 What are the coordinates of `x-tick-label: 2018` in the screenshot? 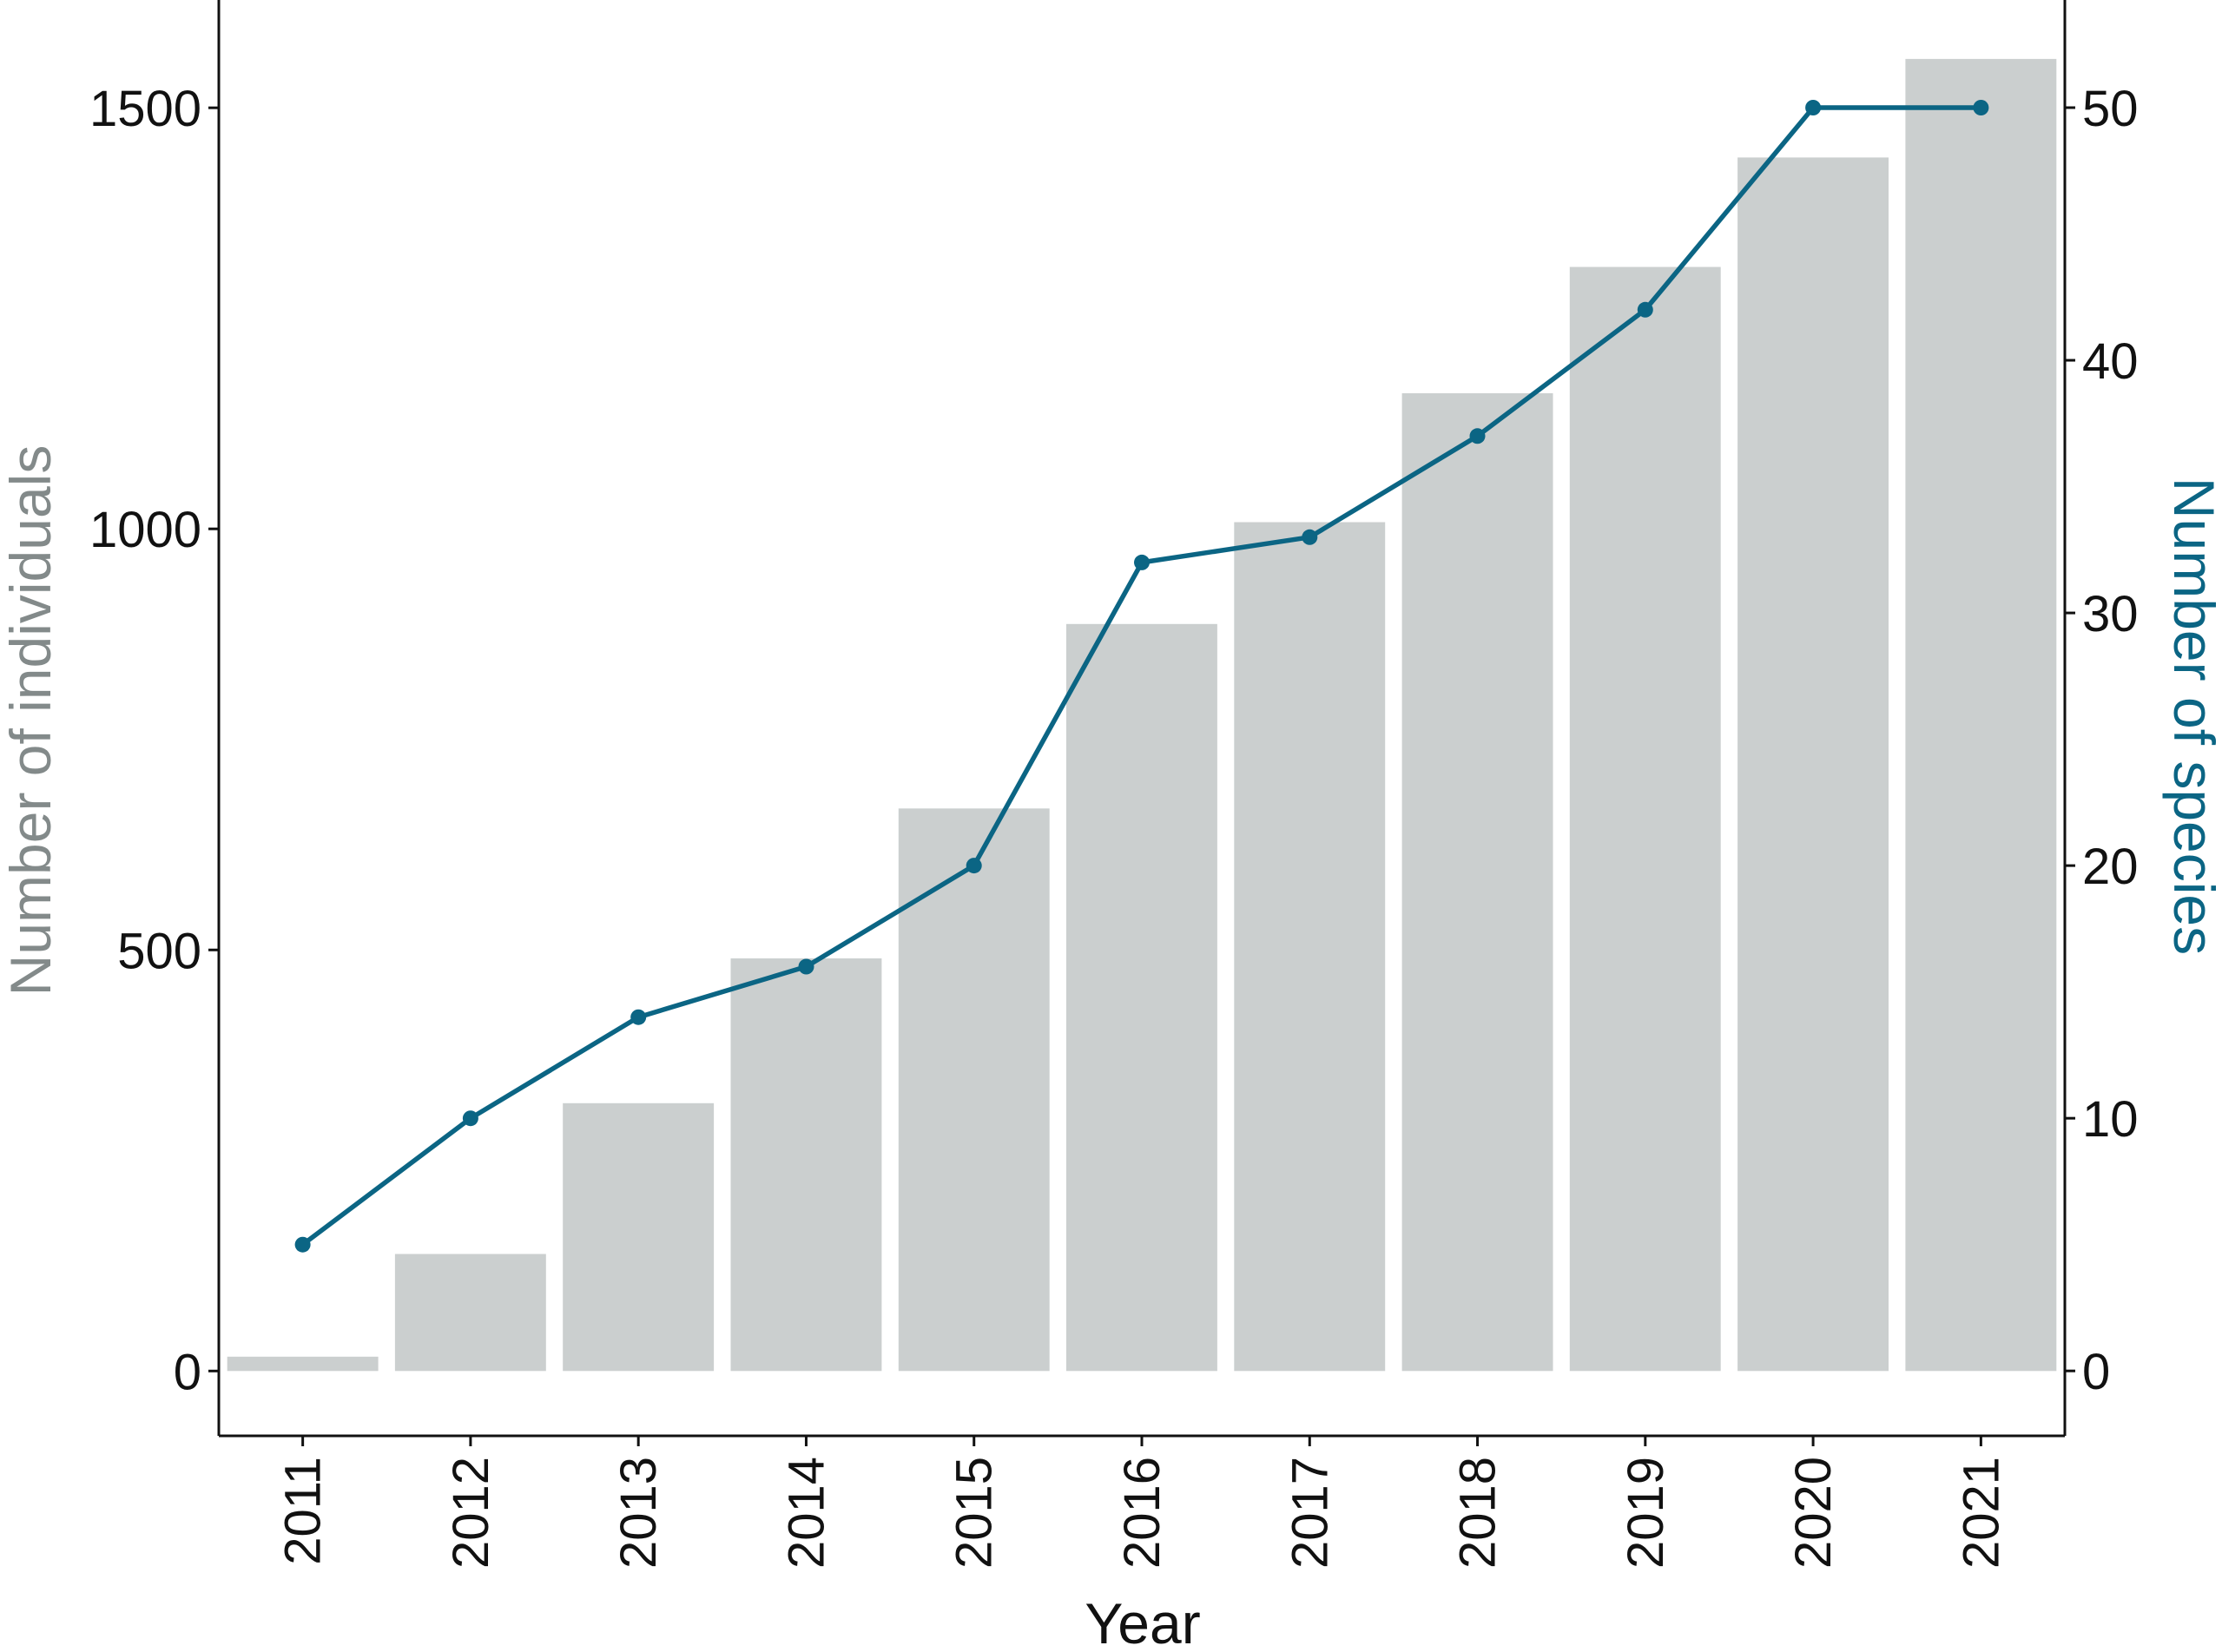 It's located at (1479, 1513).